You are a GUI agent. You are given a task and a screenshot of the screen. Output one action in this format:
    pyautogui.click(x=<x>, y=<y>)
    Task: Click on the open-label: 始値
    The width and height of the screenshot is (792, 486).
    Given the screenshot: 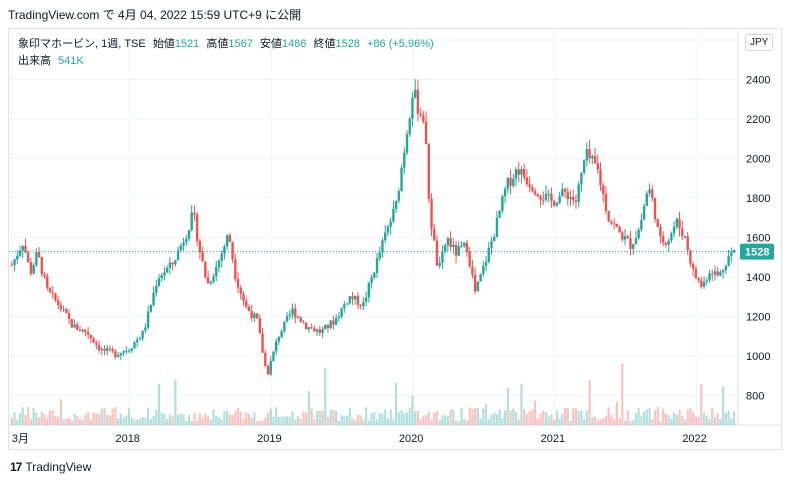 What is the action you would take?
    pyautogui.click(x=163, y=44)
    